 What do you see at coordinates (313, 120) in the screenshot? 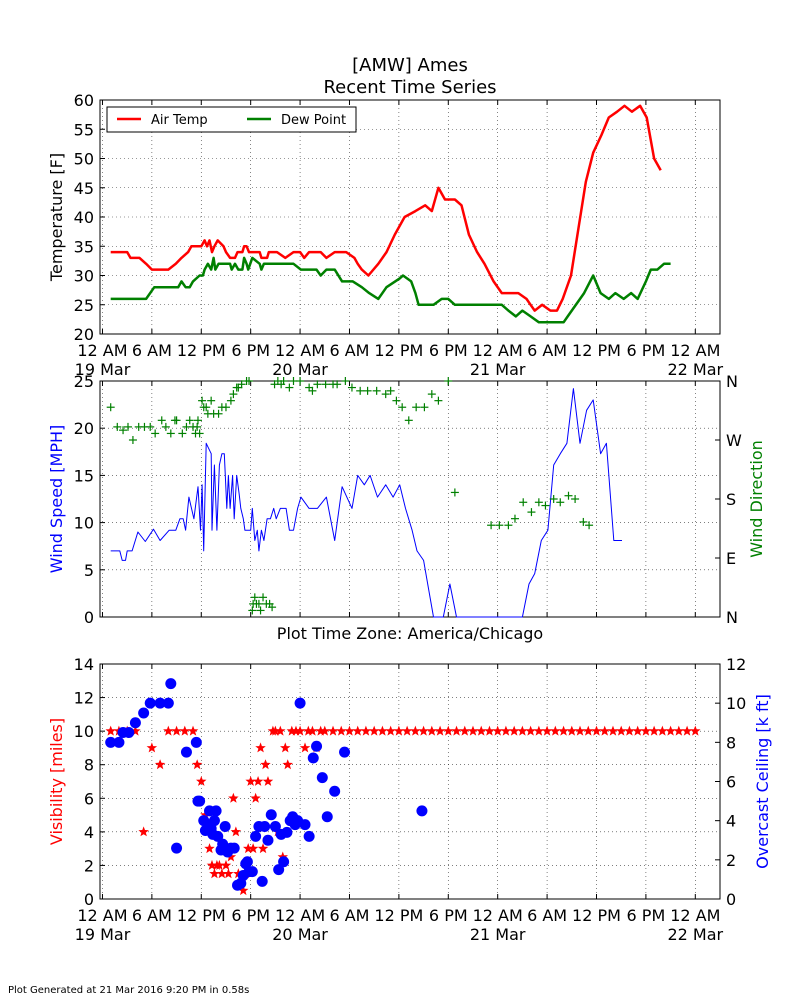
I see `legend-label: Dew Point` at bounding box center [313, 120].